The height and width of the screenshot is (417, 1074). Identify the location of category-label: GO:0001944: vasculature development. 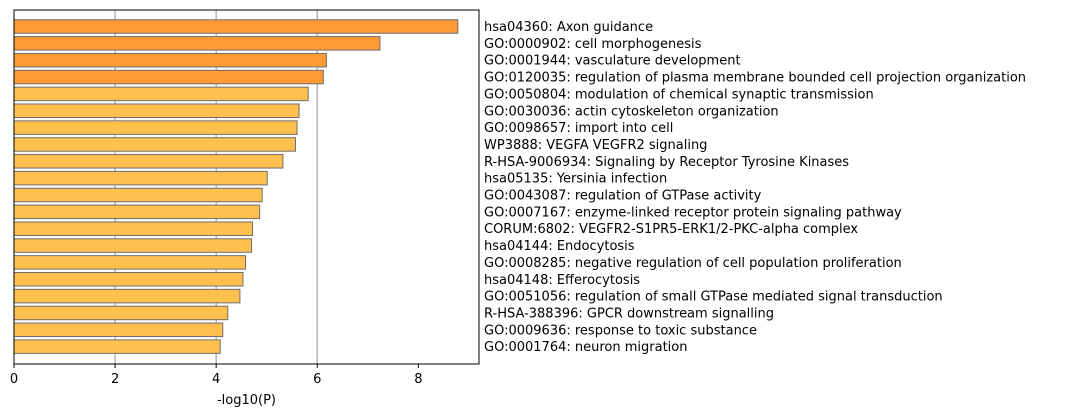
(612, 61).